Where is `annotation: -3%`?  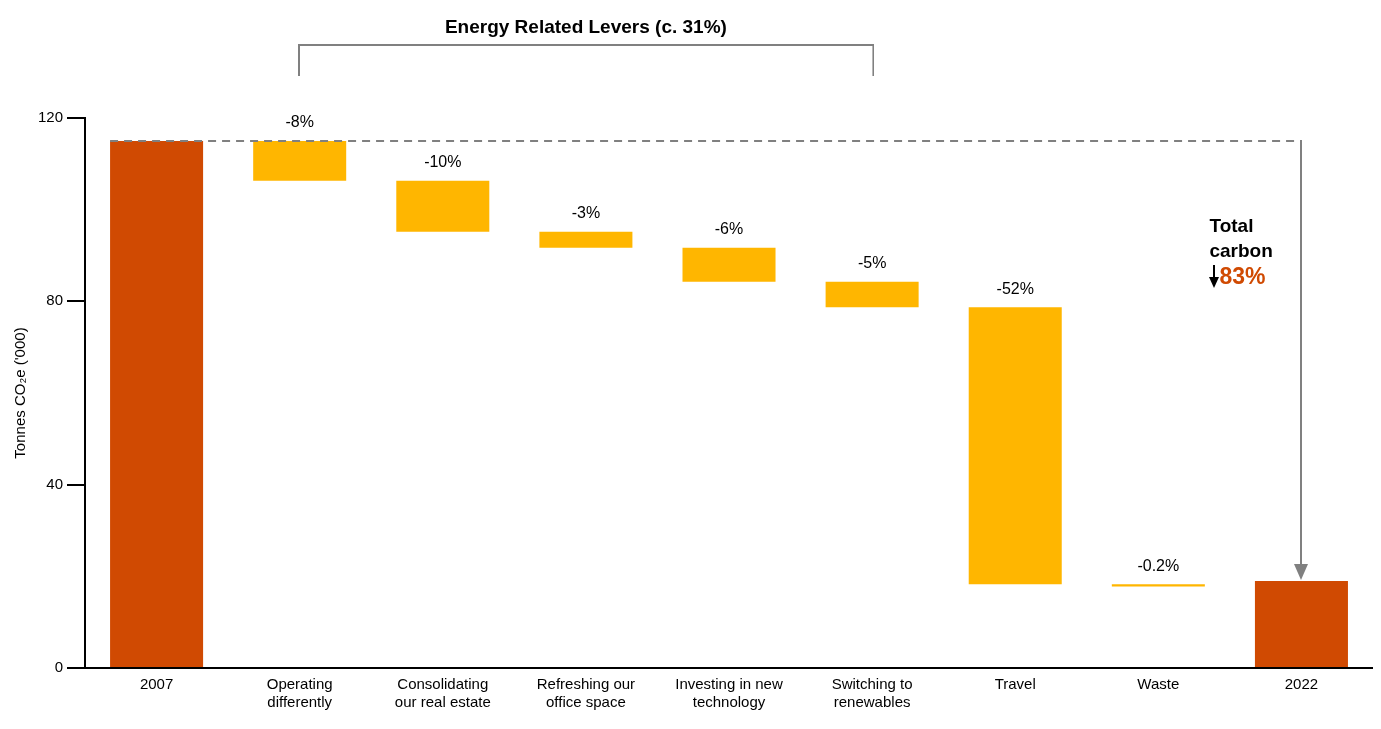 annotation: -3% is located at coordinates (586, 213).